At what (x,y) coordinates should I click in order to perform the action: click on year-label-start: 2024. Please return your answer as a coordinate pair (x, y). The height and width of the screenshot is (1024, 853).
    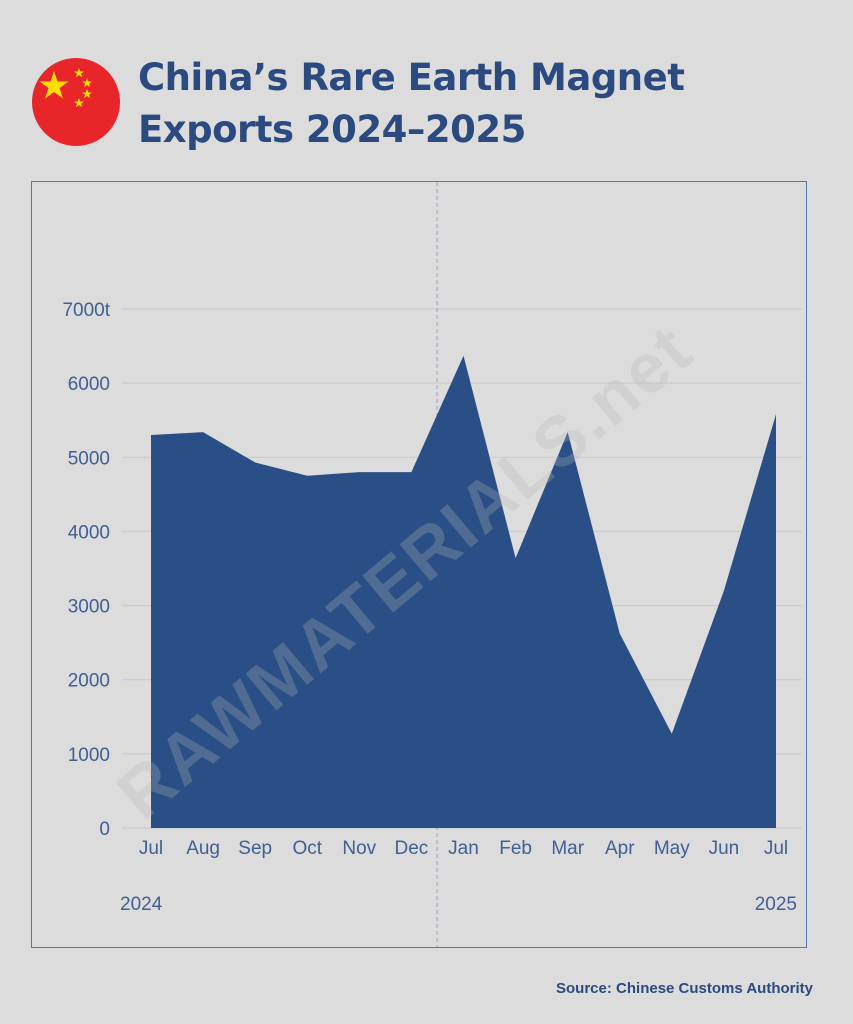
    Looking at the image, I should click on (141, 904).